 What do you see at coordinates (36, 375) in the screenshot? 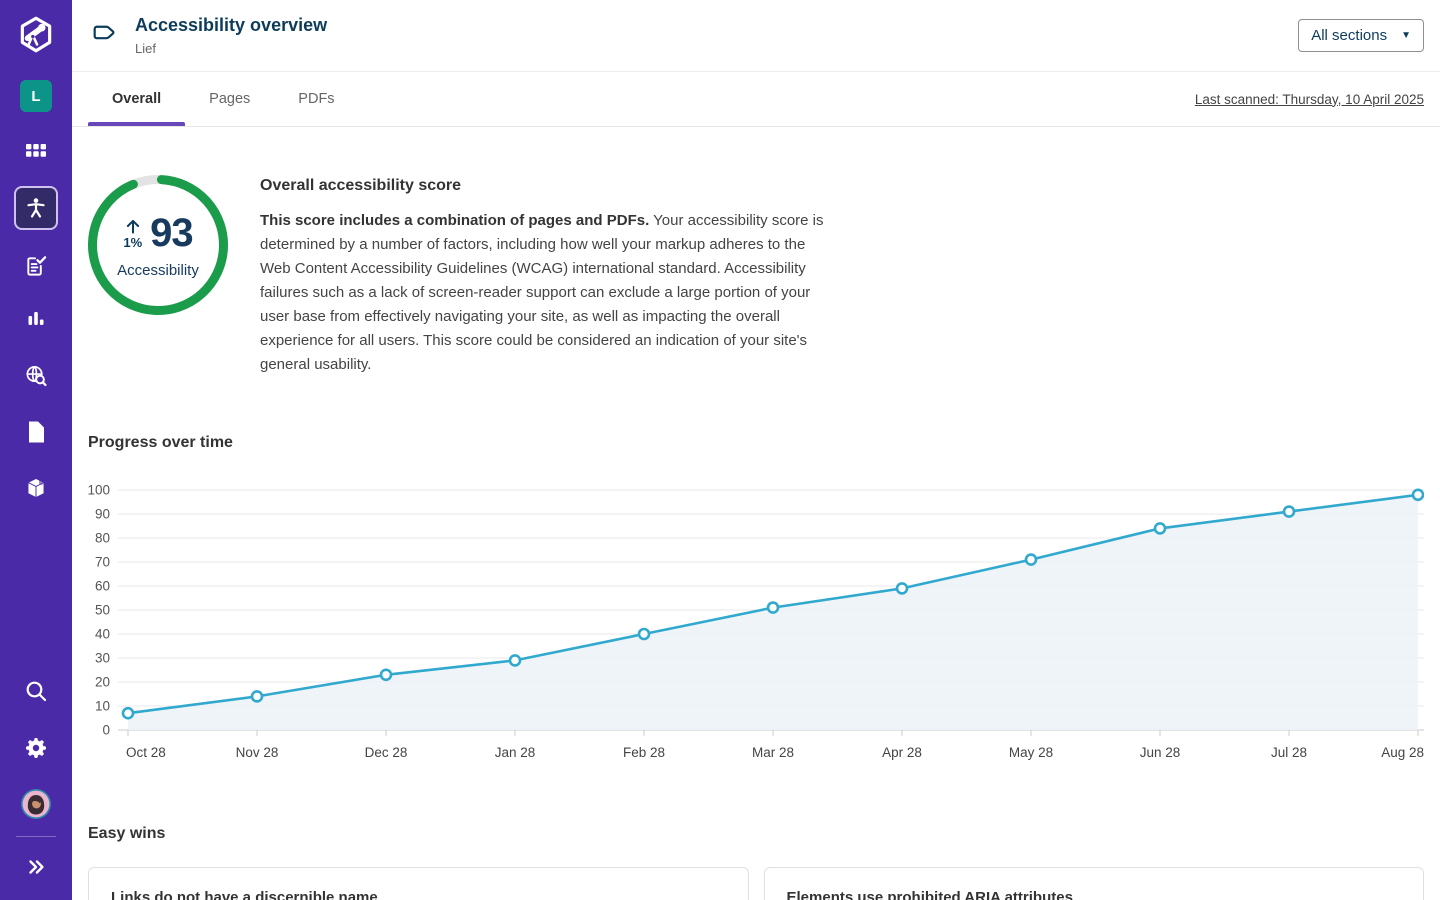
I see `web-search-icon` at bounding box center [36, 375].